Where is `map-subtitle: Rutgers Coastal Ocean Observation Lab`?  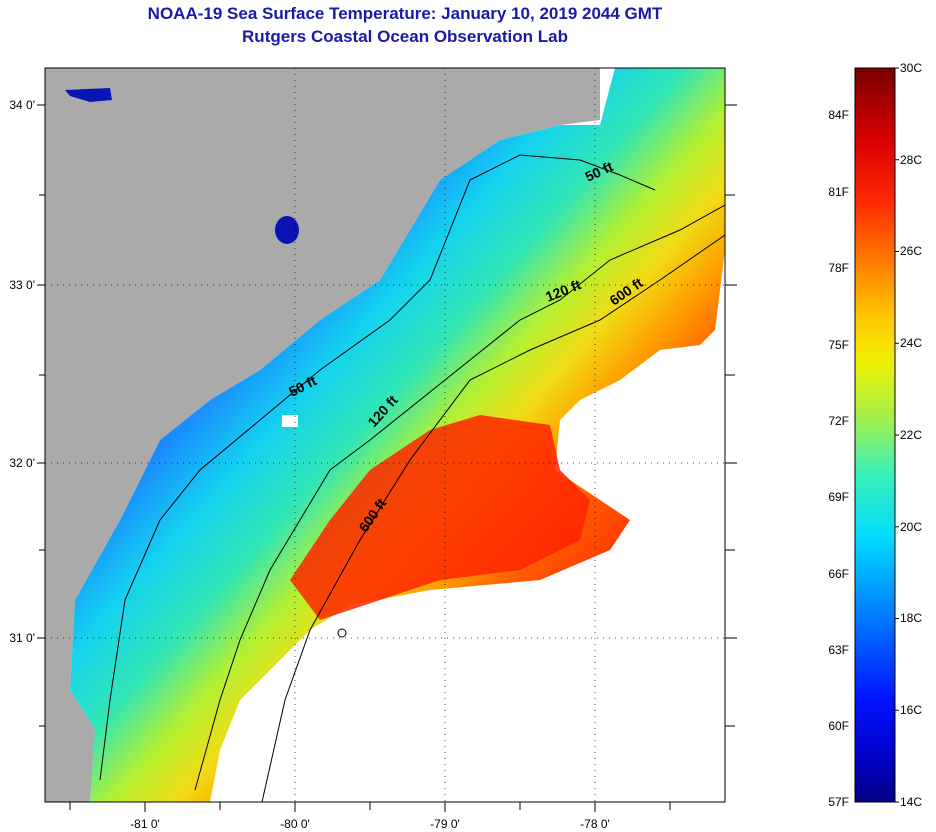
map-subtitle: Rutgers Coastal Ocean Observation Lab is located at coordinates (405, 36).